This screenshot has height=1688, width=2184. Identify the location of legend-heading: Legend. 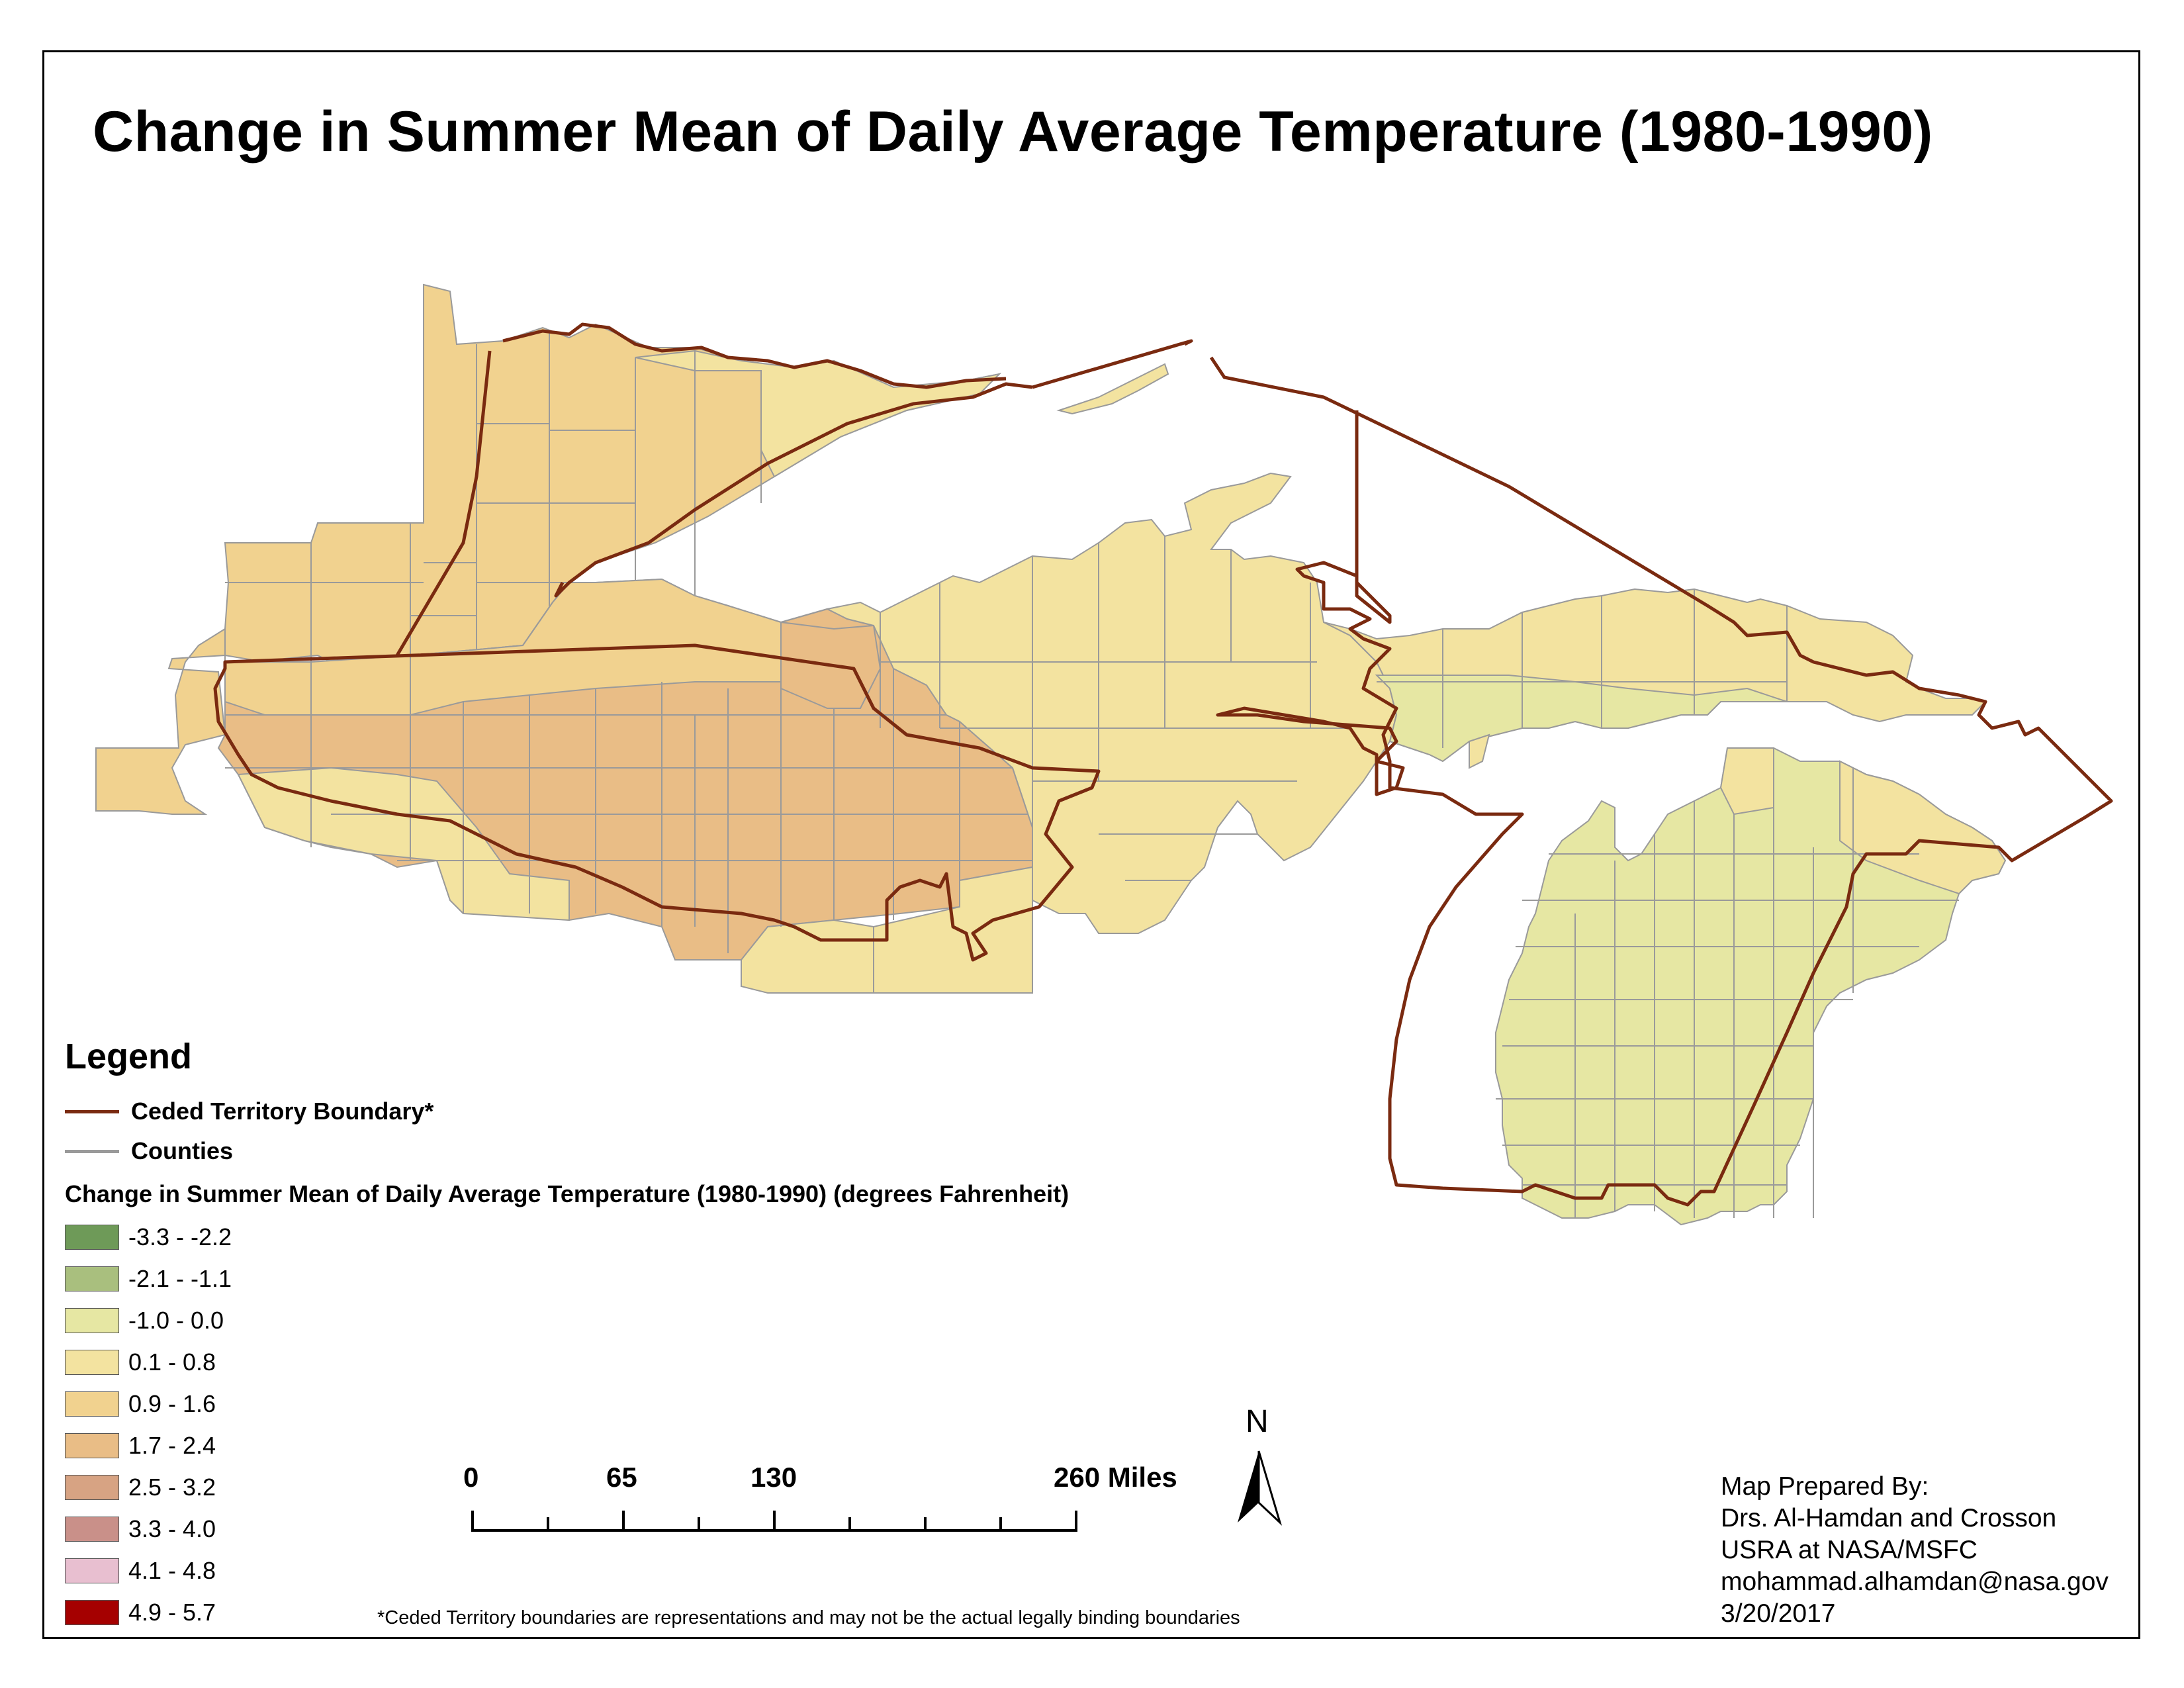
(129, 1056).